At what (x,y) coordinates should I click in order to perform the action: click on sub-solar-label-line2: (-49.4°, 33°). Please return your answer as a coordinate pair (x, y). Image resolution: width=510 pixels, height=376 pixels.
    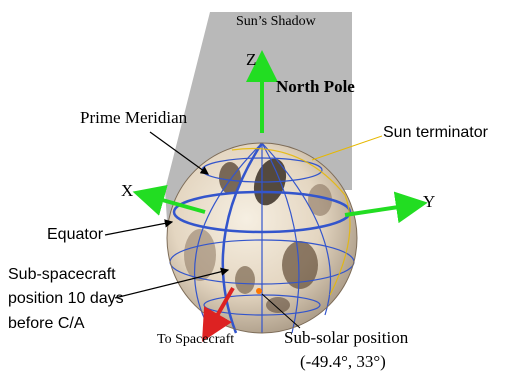
    Looking at the image, I should click on (343, 361).